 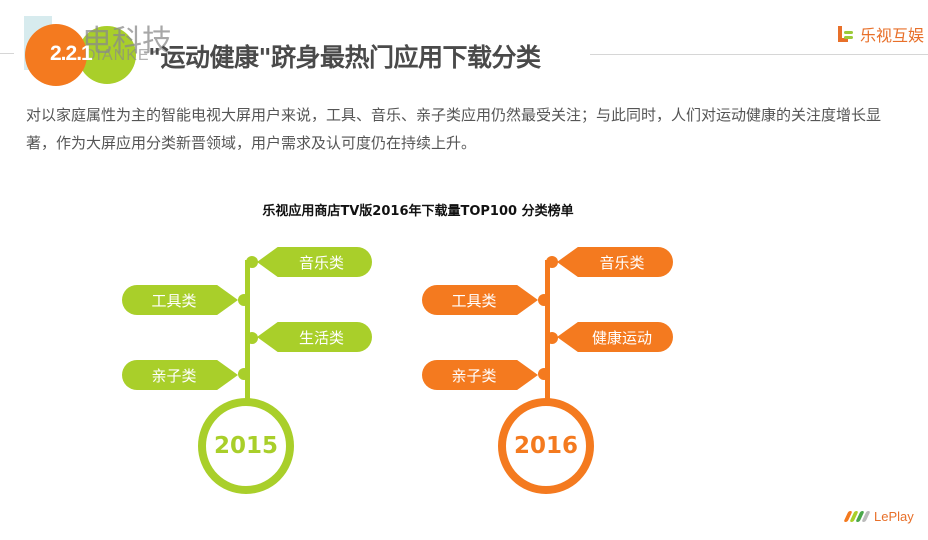 I want to click on watermark-en: DIANKE, so click(x=117, y=55).